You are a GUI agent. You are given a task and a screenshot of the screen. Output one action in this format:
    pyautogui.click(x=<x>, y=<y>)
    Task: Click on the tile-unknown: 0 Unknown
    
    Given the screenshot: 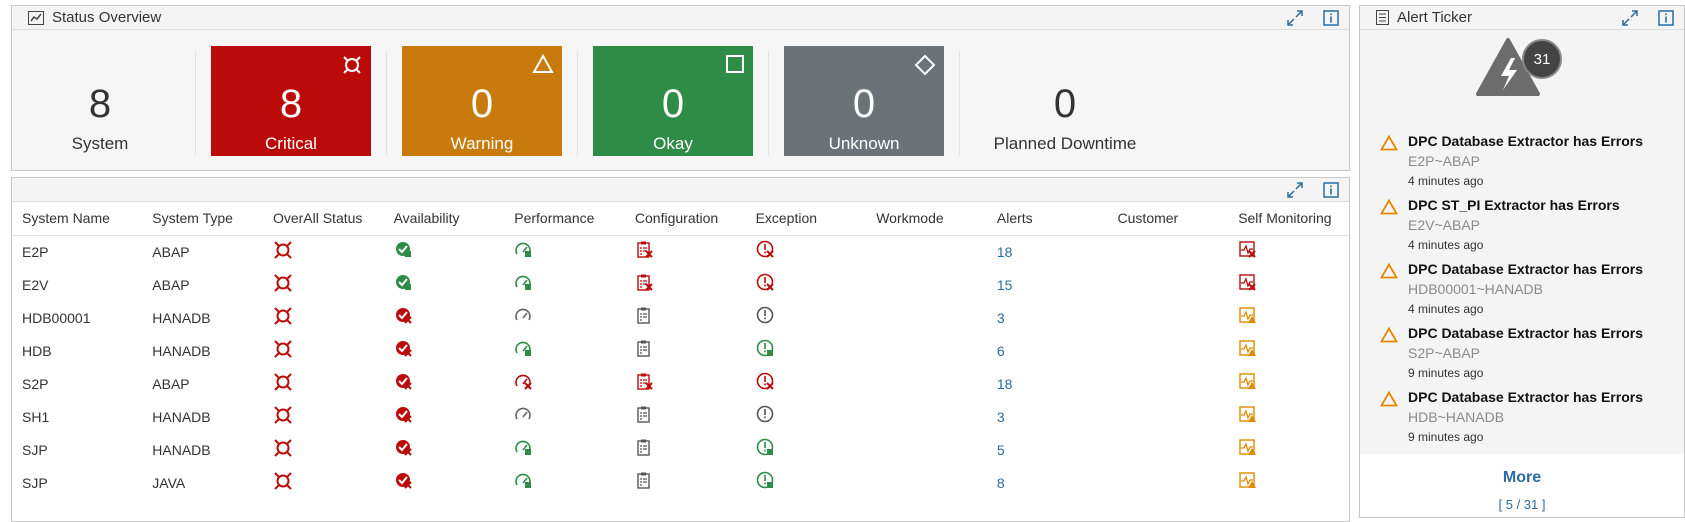 What is the action you would take?
    pyautogui.click(x=864, y=101)
    